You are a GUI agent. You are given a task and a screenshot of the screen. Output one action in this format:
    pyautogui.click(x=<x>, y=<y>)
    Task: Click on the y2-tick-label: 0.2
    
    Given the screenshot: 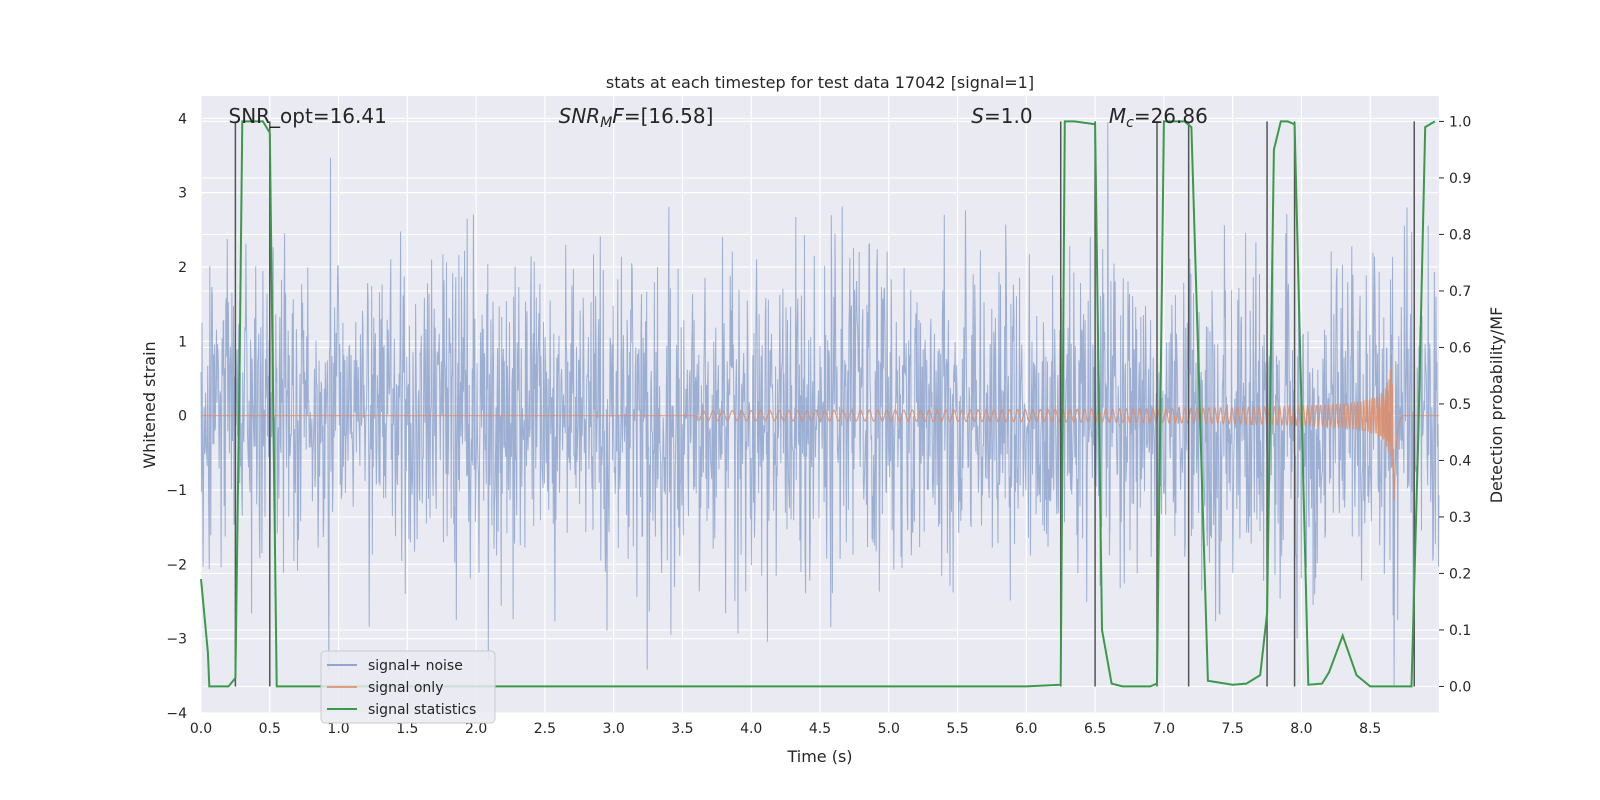 What is the action you would take?
    pyautogui.click(x=1460, y=574)
    